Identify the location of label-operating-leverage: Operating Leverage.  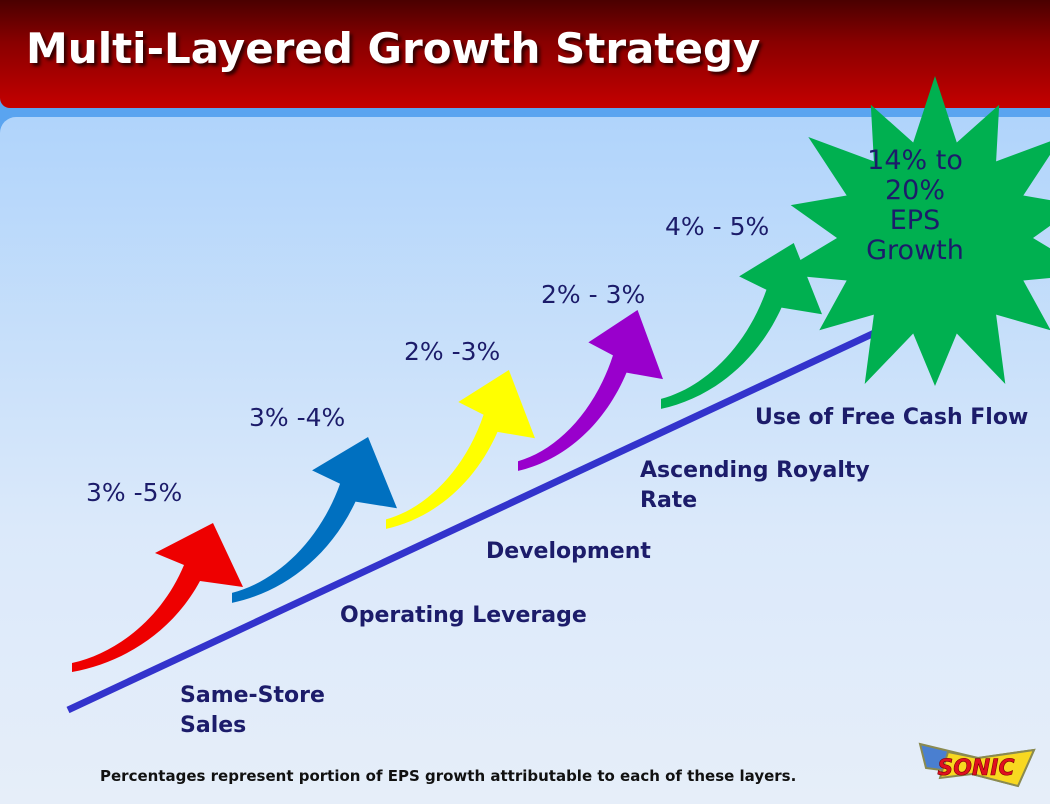
(463, 615).